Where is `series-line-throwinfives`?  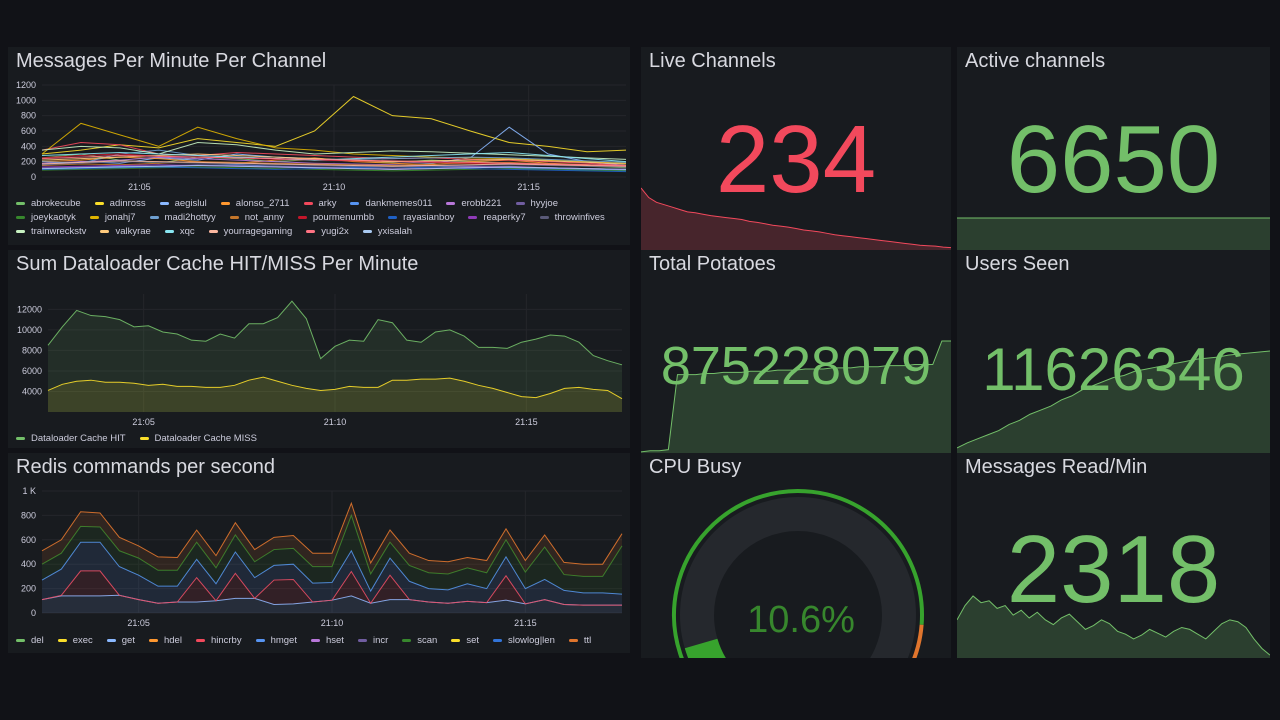
series-line-throwinfives is located at coordinates (334, 164).